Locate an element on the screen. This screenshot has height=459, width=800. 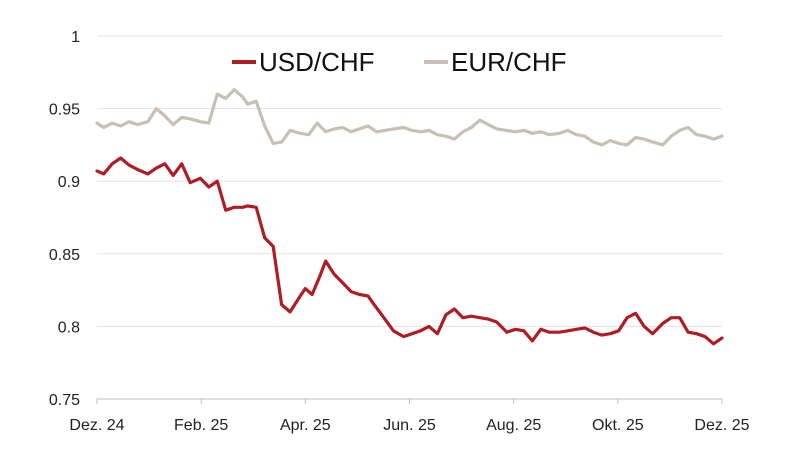
y-tick-label: 1 is located at coordinates (75, 37).